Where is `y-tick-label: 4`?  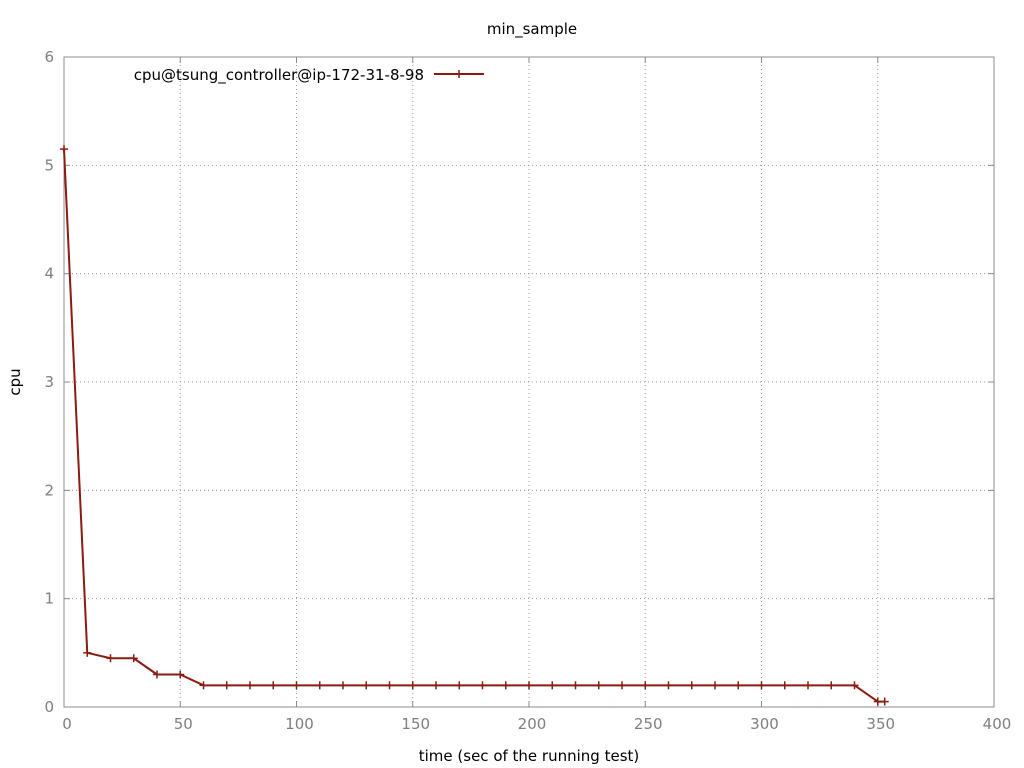 y-tick-label: 4 is located at coordinates (49, 274).